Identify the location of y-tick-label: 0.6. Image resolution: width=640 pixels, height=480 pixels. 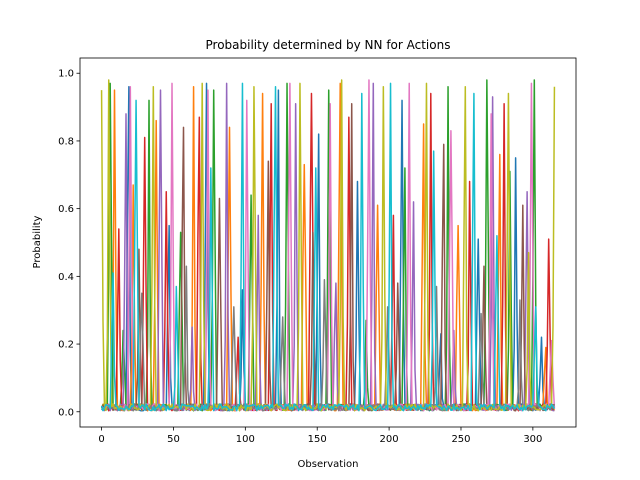
(66, 209).